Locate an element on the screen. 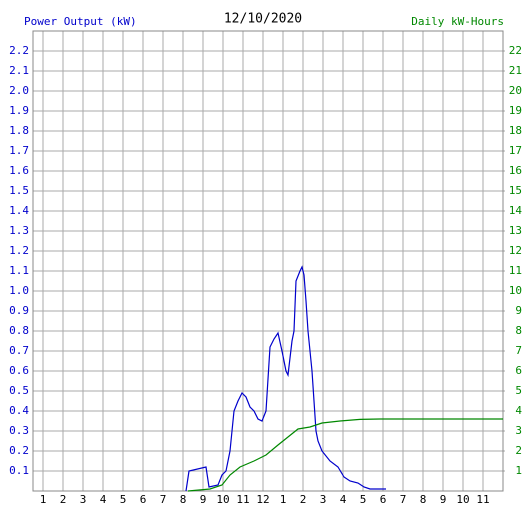  y-tick-label: 0.2 is located at coordinates (19, 450).